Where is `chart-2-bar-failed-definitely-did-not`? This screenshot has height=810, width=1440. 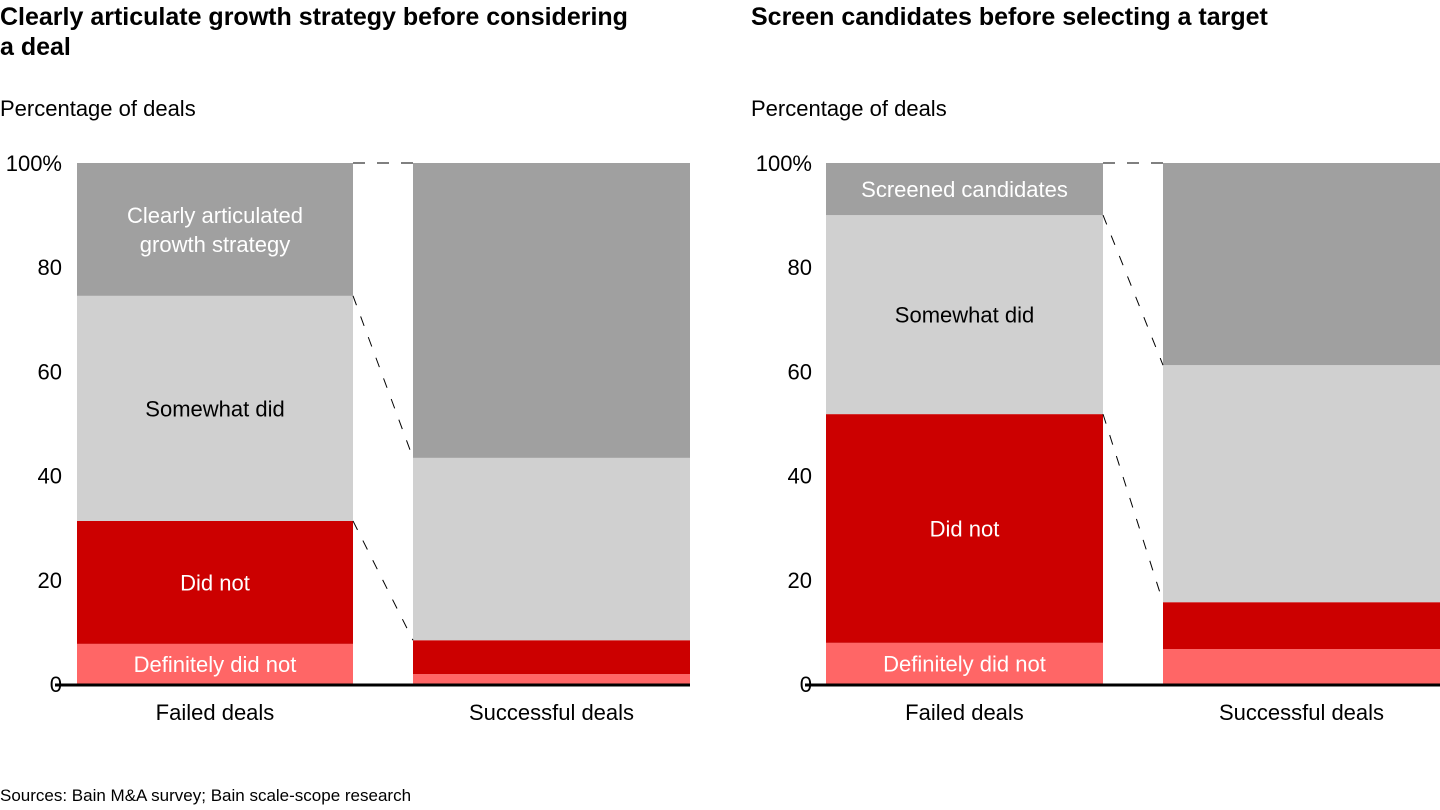
chart-2-bar-failed-definitely-did-not is located at coordinates (964, 663).